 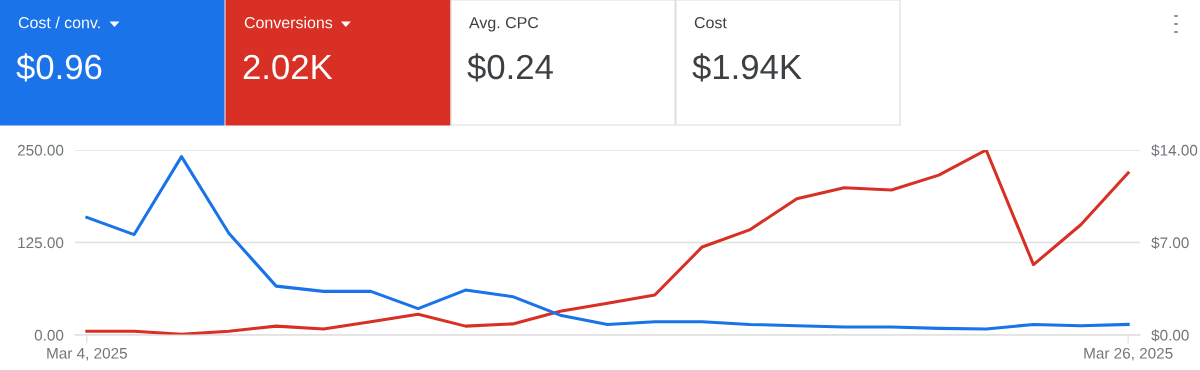 What do you see at coordinates (87, 354) in the screenshot?
I see `x-tick-label: Mar 4, 2025` at bounding box center [87, 354].